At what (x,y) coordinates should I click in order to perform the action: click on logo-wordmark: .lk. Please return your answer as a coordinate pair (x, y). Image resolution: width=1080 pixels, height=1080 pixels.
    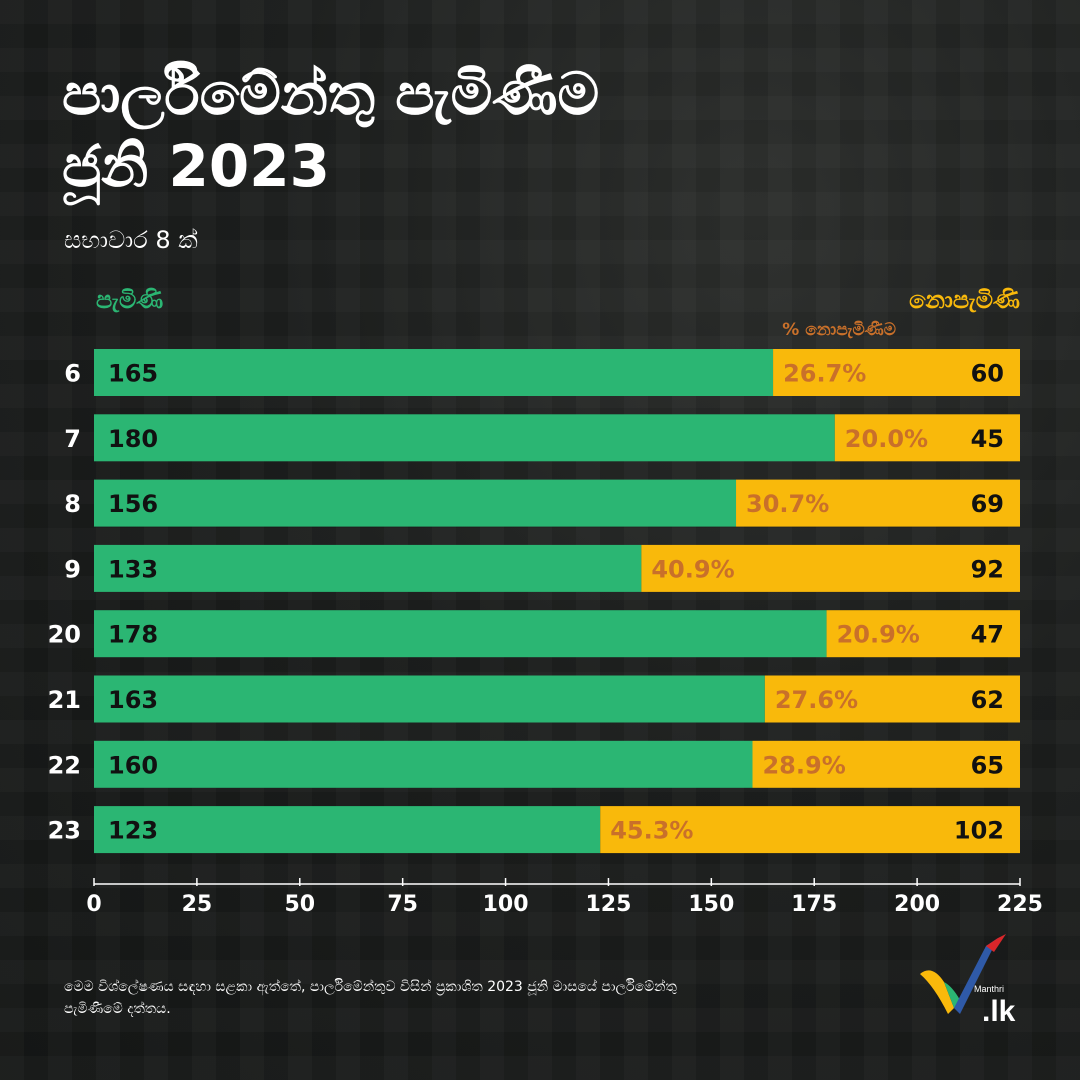
    Looking at the image, I should click on (999, 1011).